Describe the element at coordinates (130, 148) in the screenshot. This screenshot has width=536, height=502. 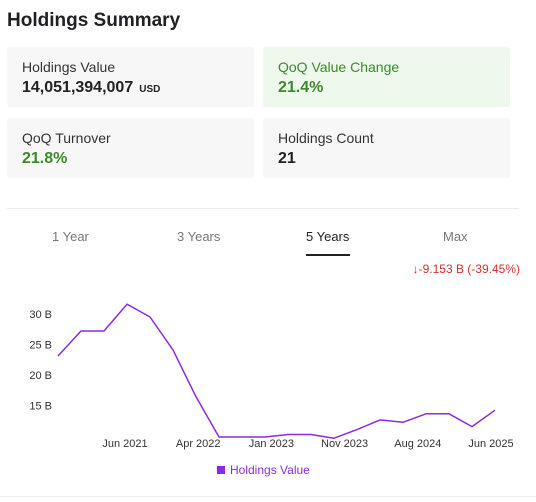
I see `qoq-turnover-card: QoQ Turnover 21.8%` at that location.